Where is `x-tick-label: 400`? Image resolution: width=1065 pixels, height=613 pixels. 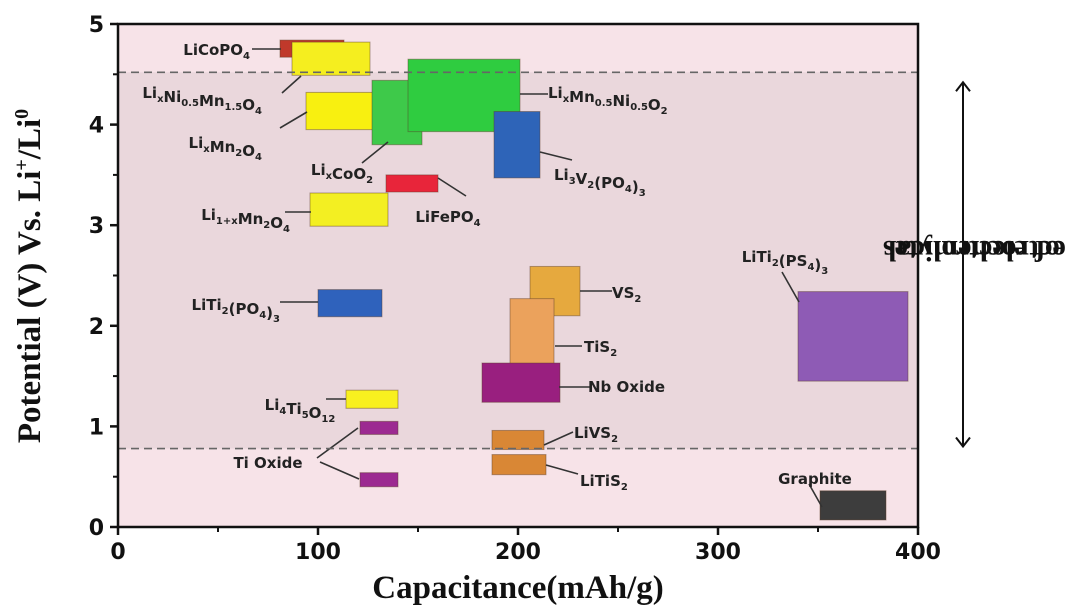
x-tick-label: 400 is located at coordinates (918, 552).